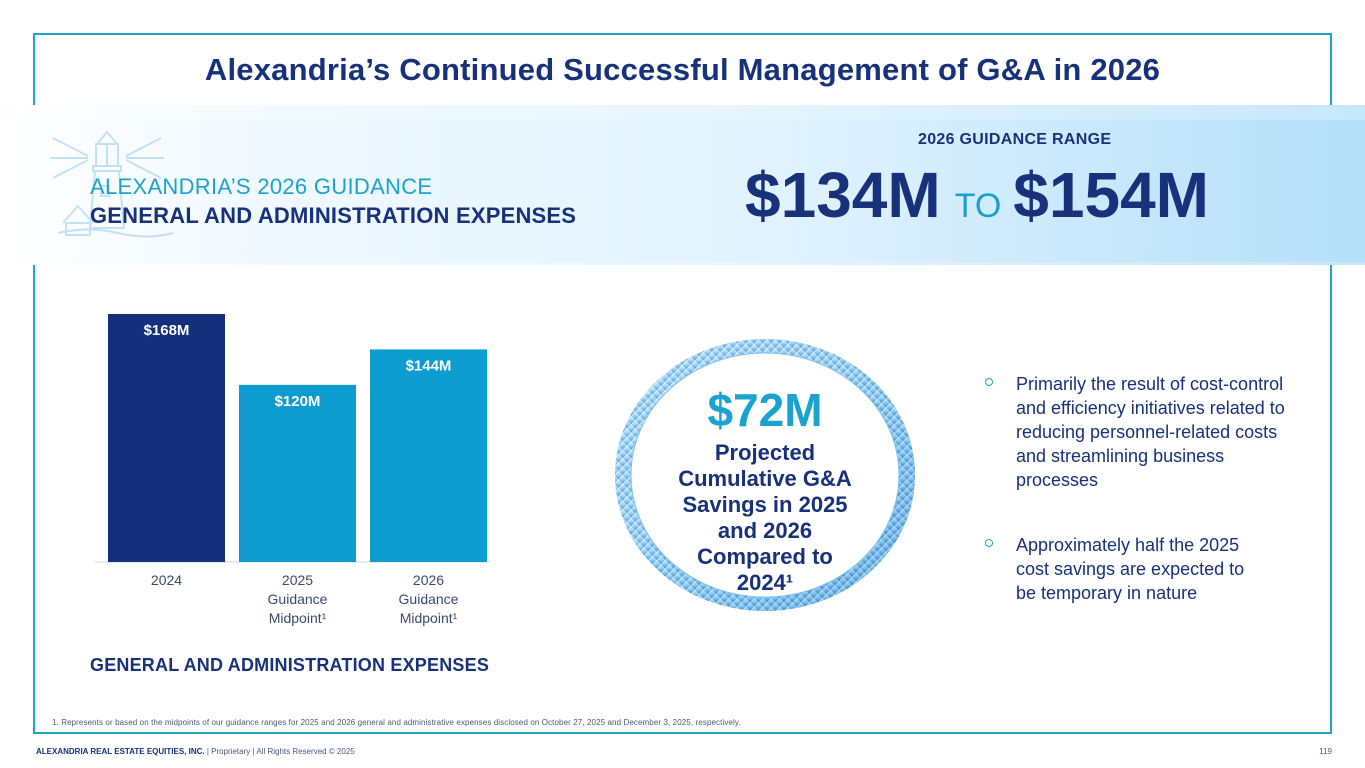 The width and height of the screenshot is (1365, 768). Describe the element at coordinates (765, 478) in the screenshot. I see `savings-line: Cumulative G&A` at that location.